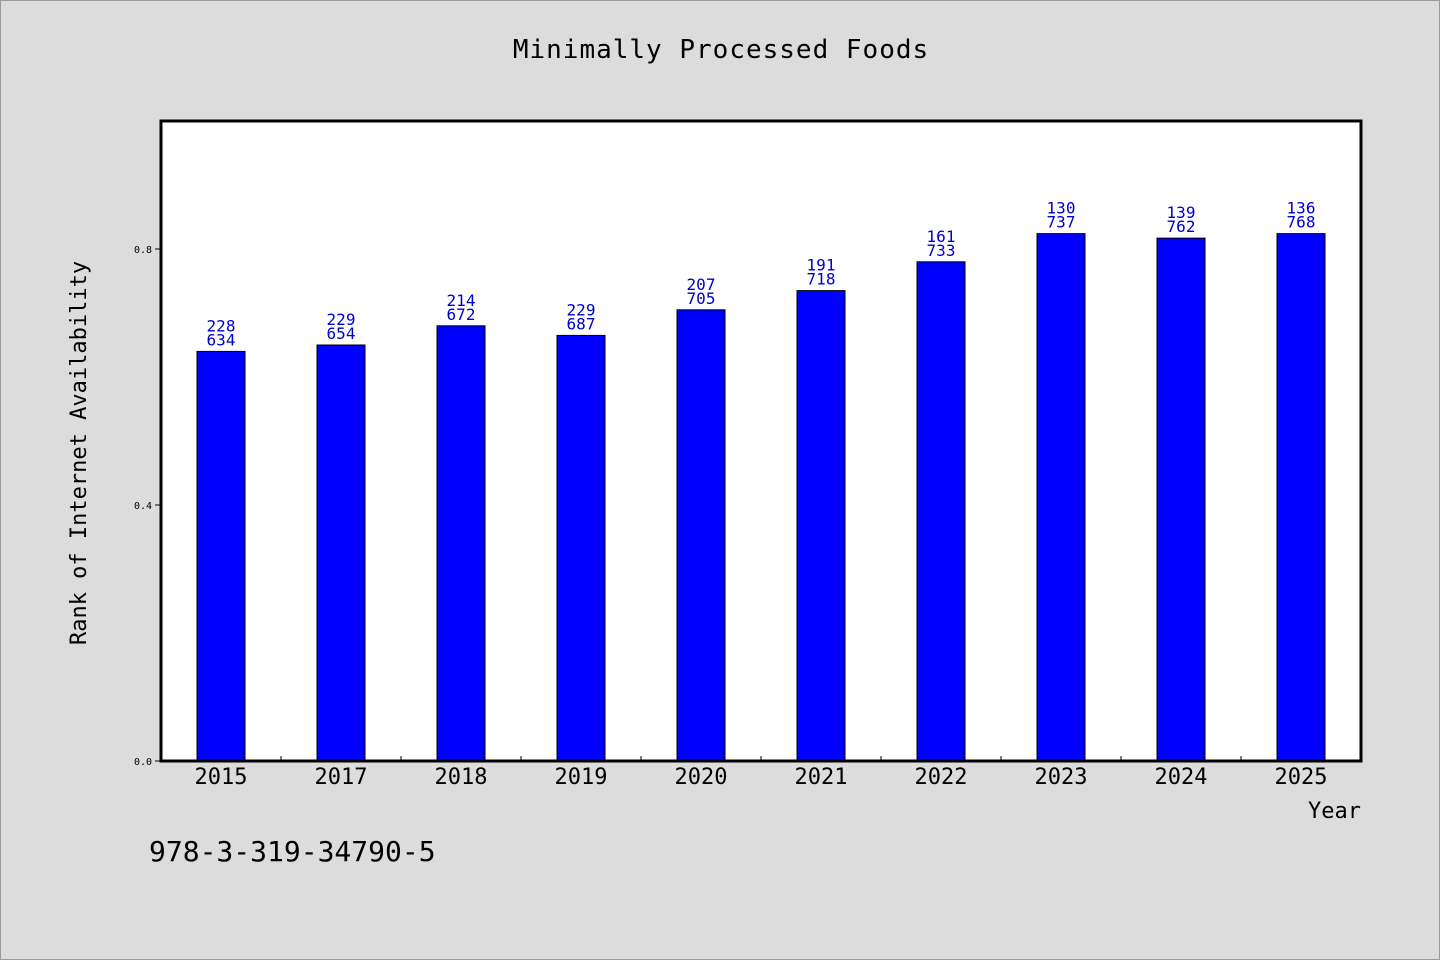 This screenshot has height=961, width=1440. What do you see at coordinates (941, 250) in the screenshot?
I see `bar-label-bottom: 733` at bounding box center [941, 250].